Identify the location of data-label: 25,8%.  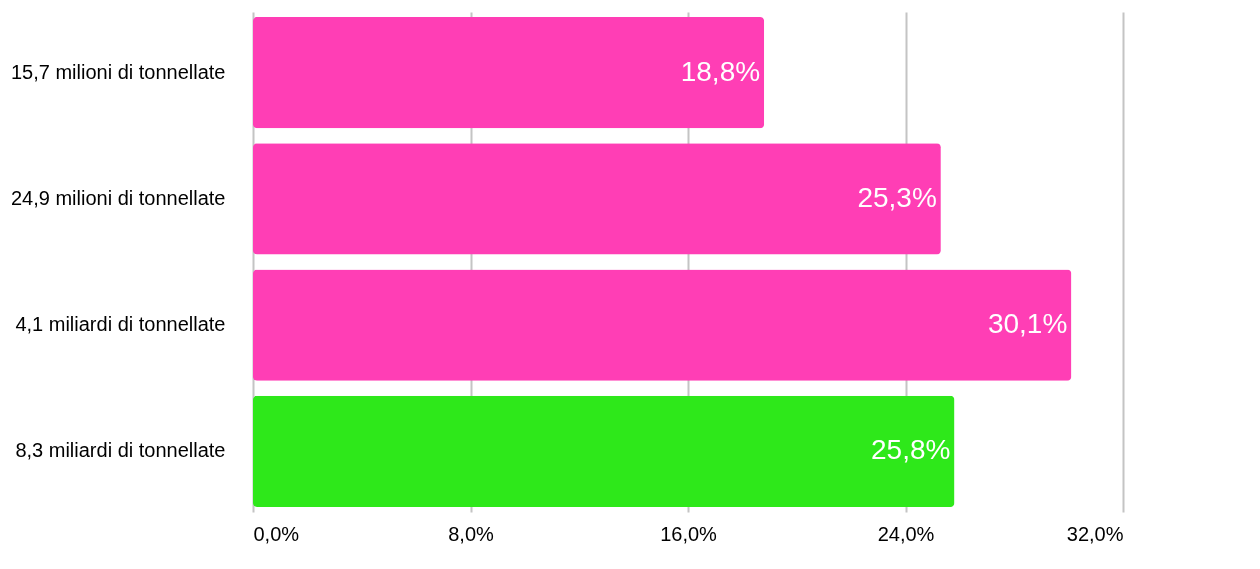
(911, 450).